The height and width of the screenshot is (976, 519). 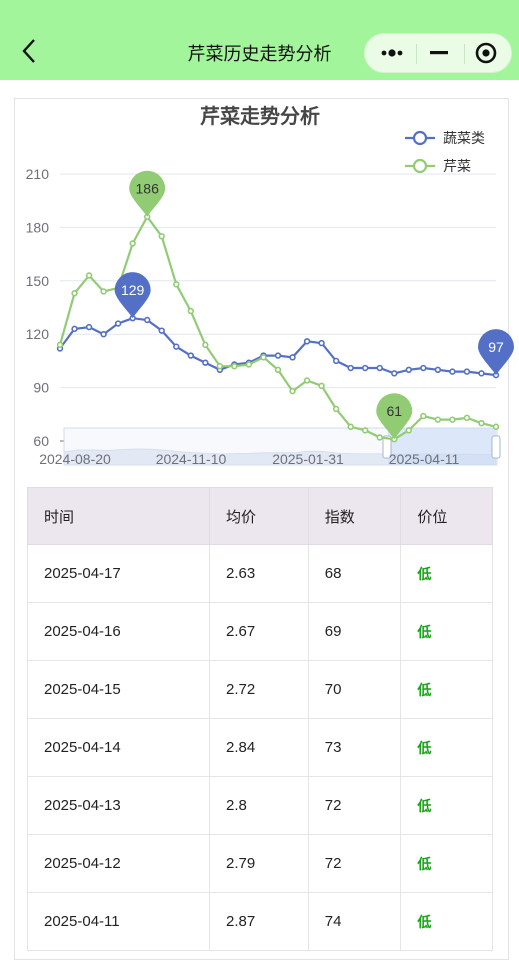 What do you see at coordinates (394, 411) in the screenshot?
I see `marker-label: 61` at bounding box center [394, 411].